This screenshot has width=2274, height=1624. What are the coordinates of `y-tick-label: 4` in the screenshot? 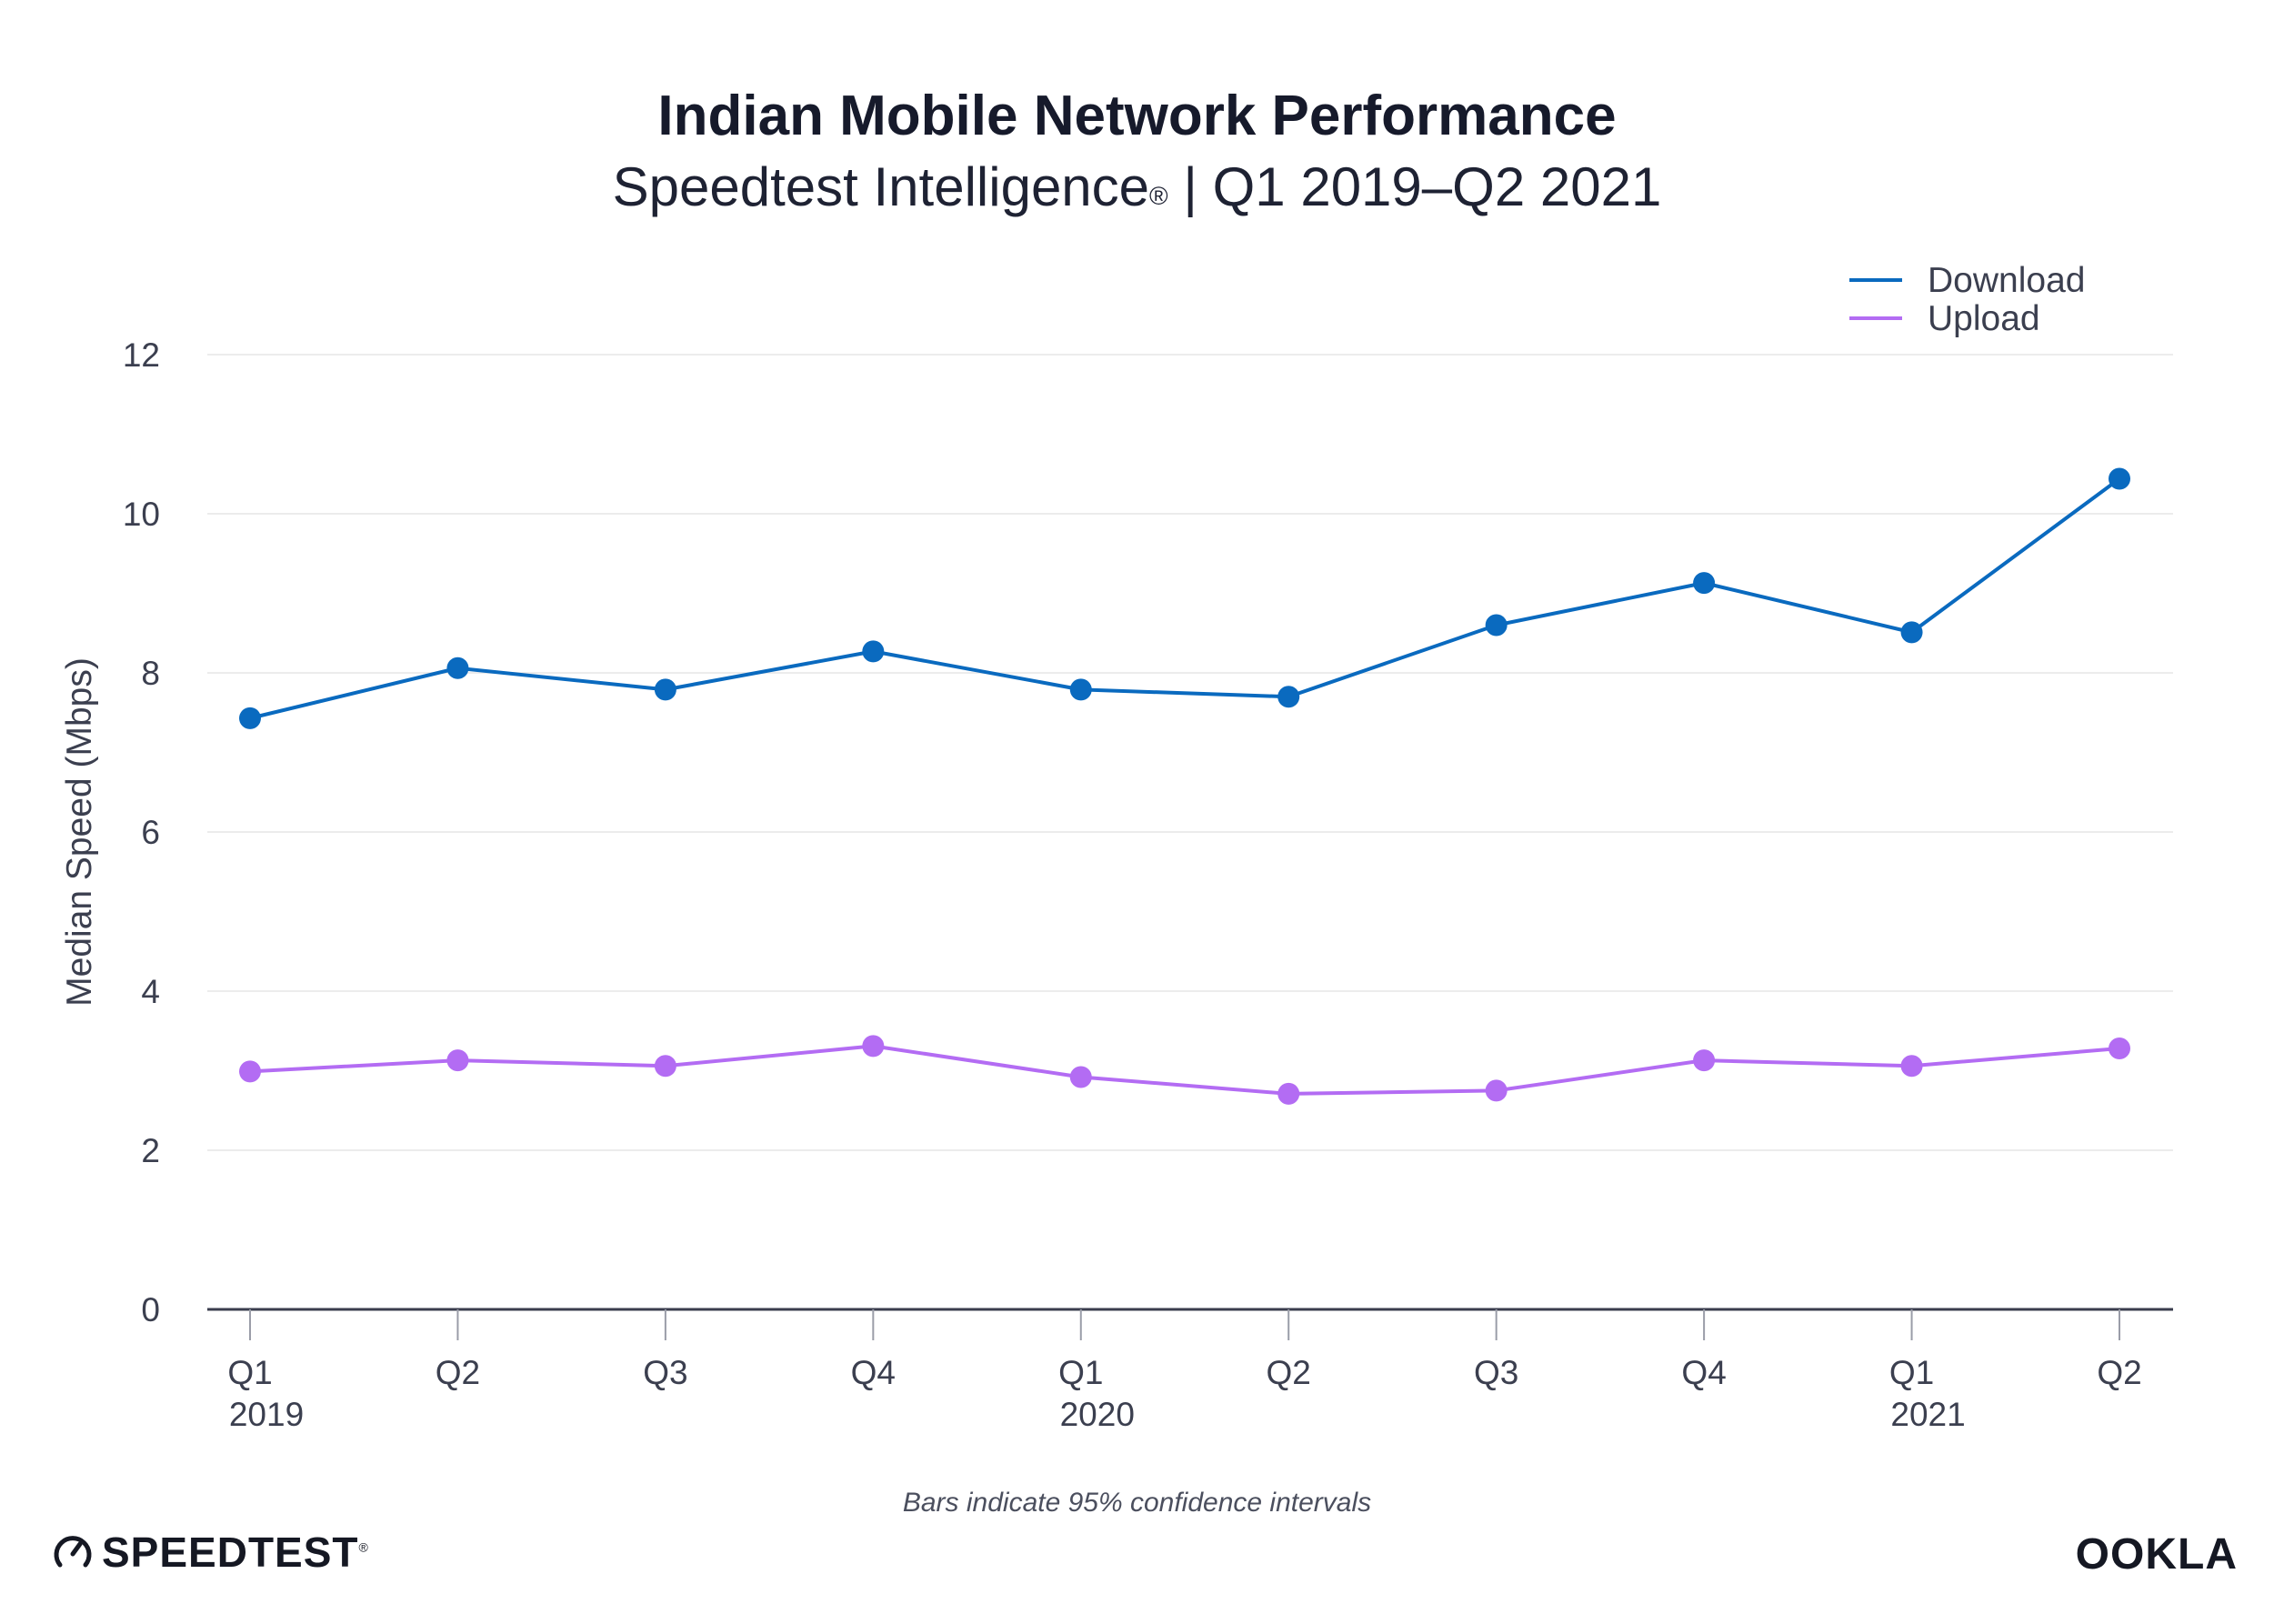 It's located at (150, 991).